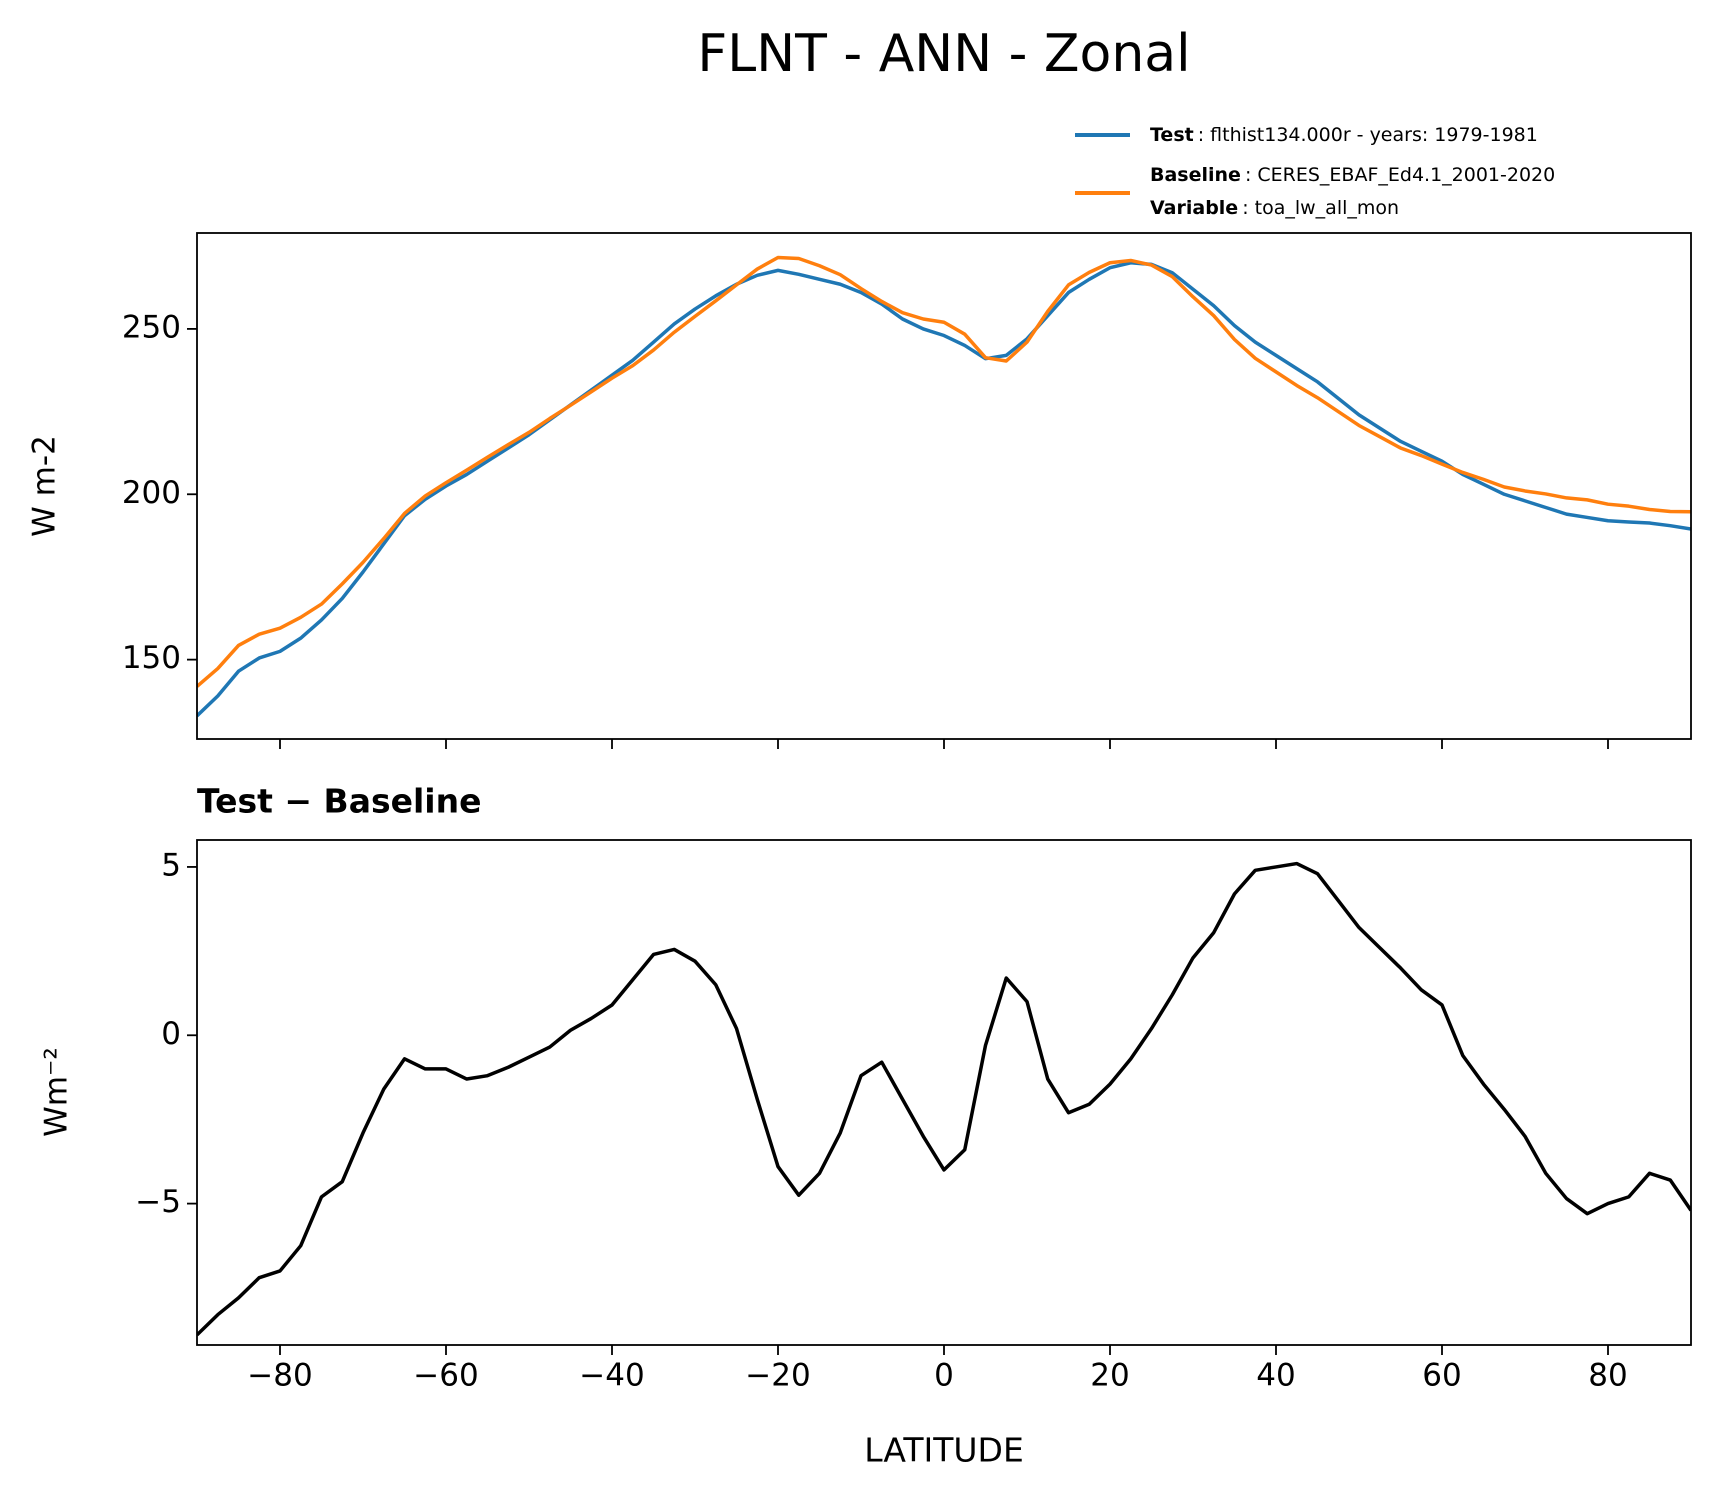 The height and width of the screenshot is (1496, 1713). Describe the element at coordinates (944, 1450) in the screenshot. I see `x-axis-label: LATITUDE` at that location.